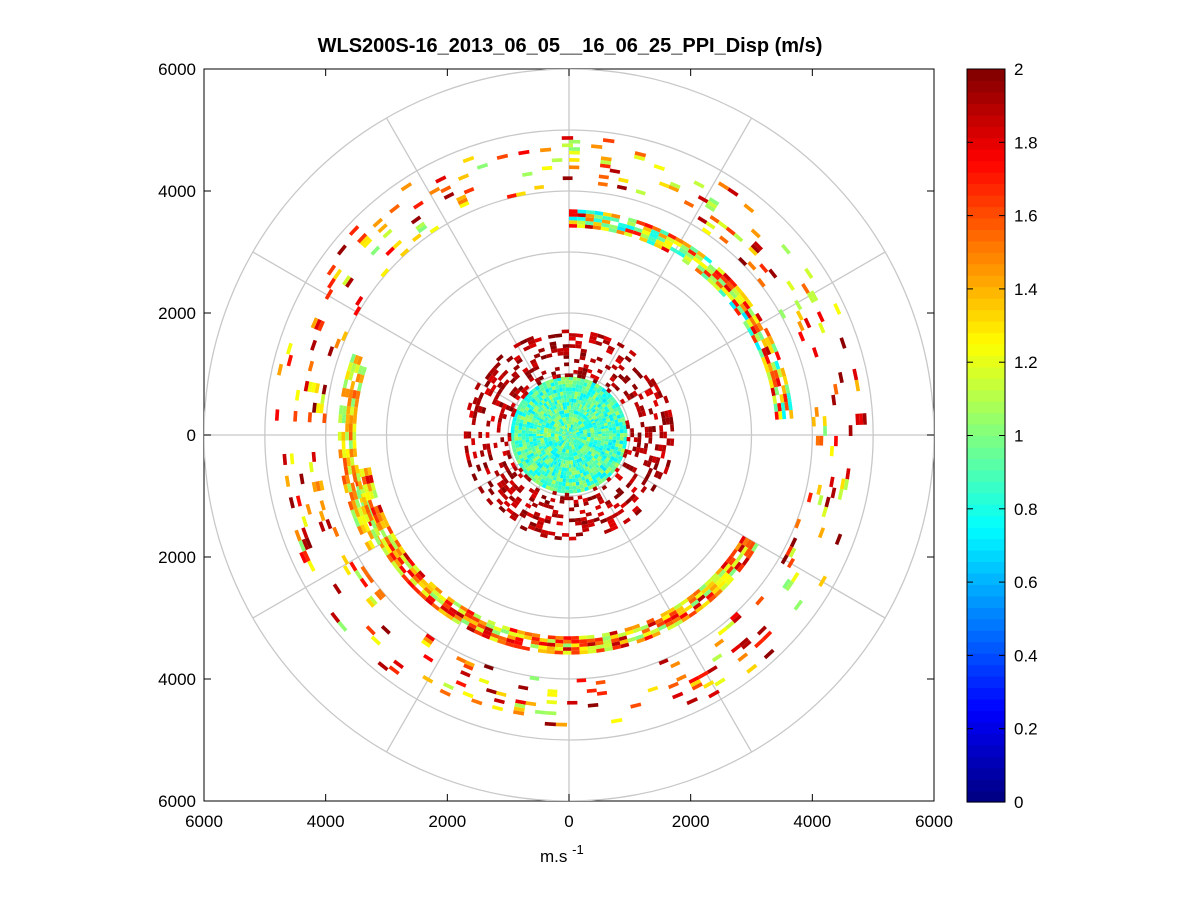 The image size is (1201, 901). I want to click on colorbar-tick-label: 0.2, so click(1026, 729).